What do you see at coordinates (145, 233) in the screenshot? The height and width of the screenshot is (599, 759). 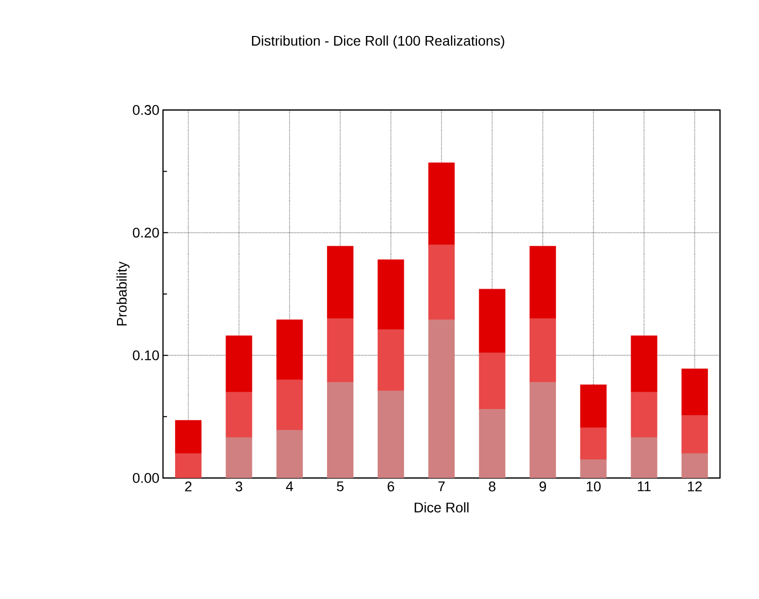 I see `y-tick-label: 0.20` at bounding box center [145, 233].